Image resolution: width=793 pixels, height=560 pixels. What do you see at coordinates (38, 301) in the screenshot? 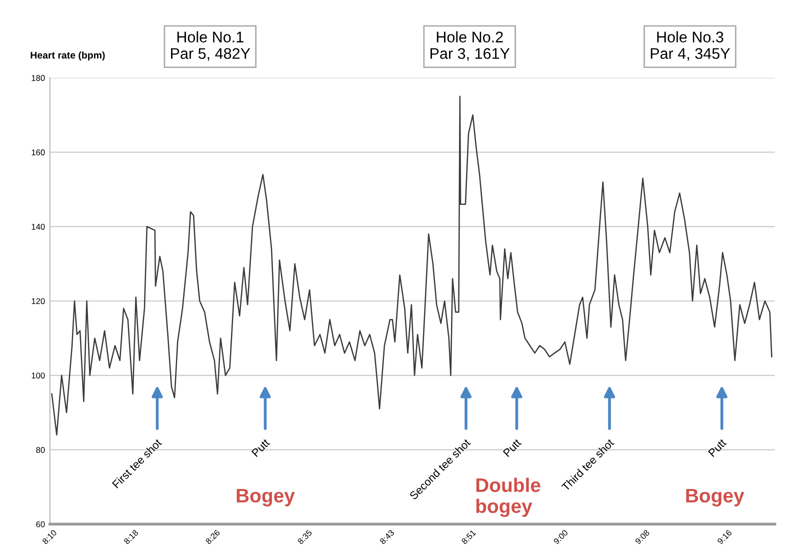
I see `y-tick-label: 120` at bounding box center [38, 301].